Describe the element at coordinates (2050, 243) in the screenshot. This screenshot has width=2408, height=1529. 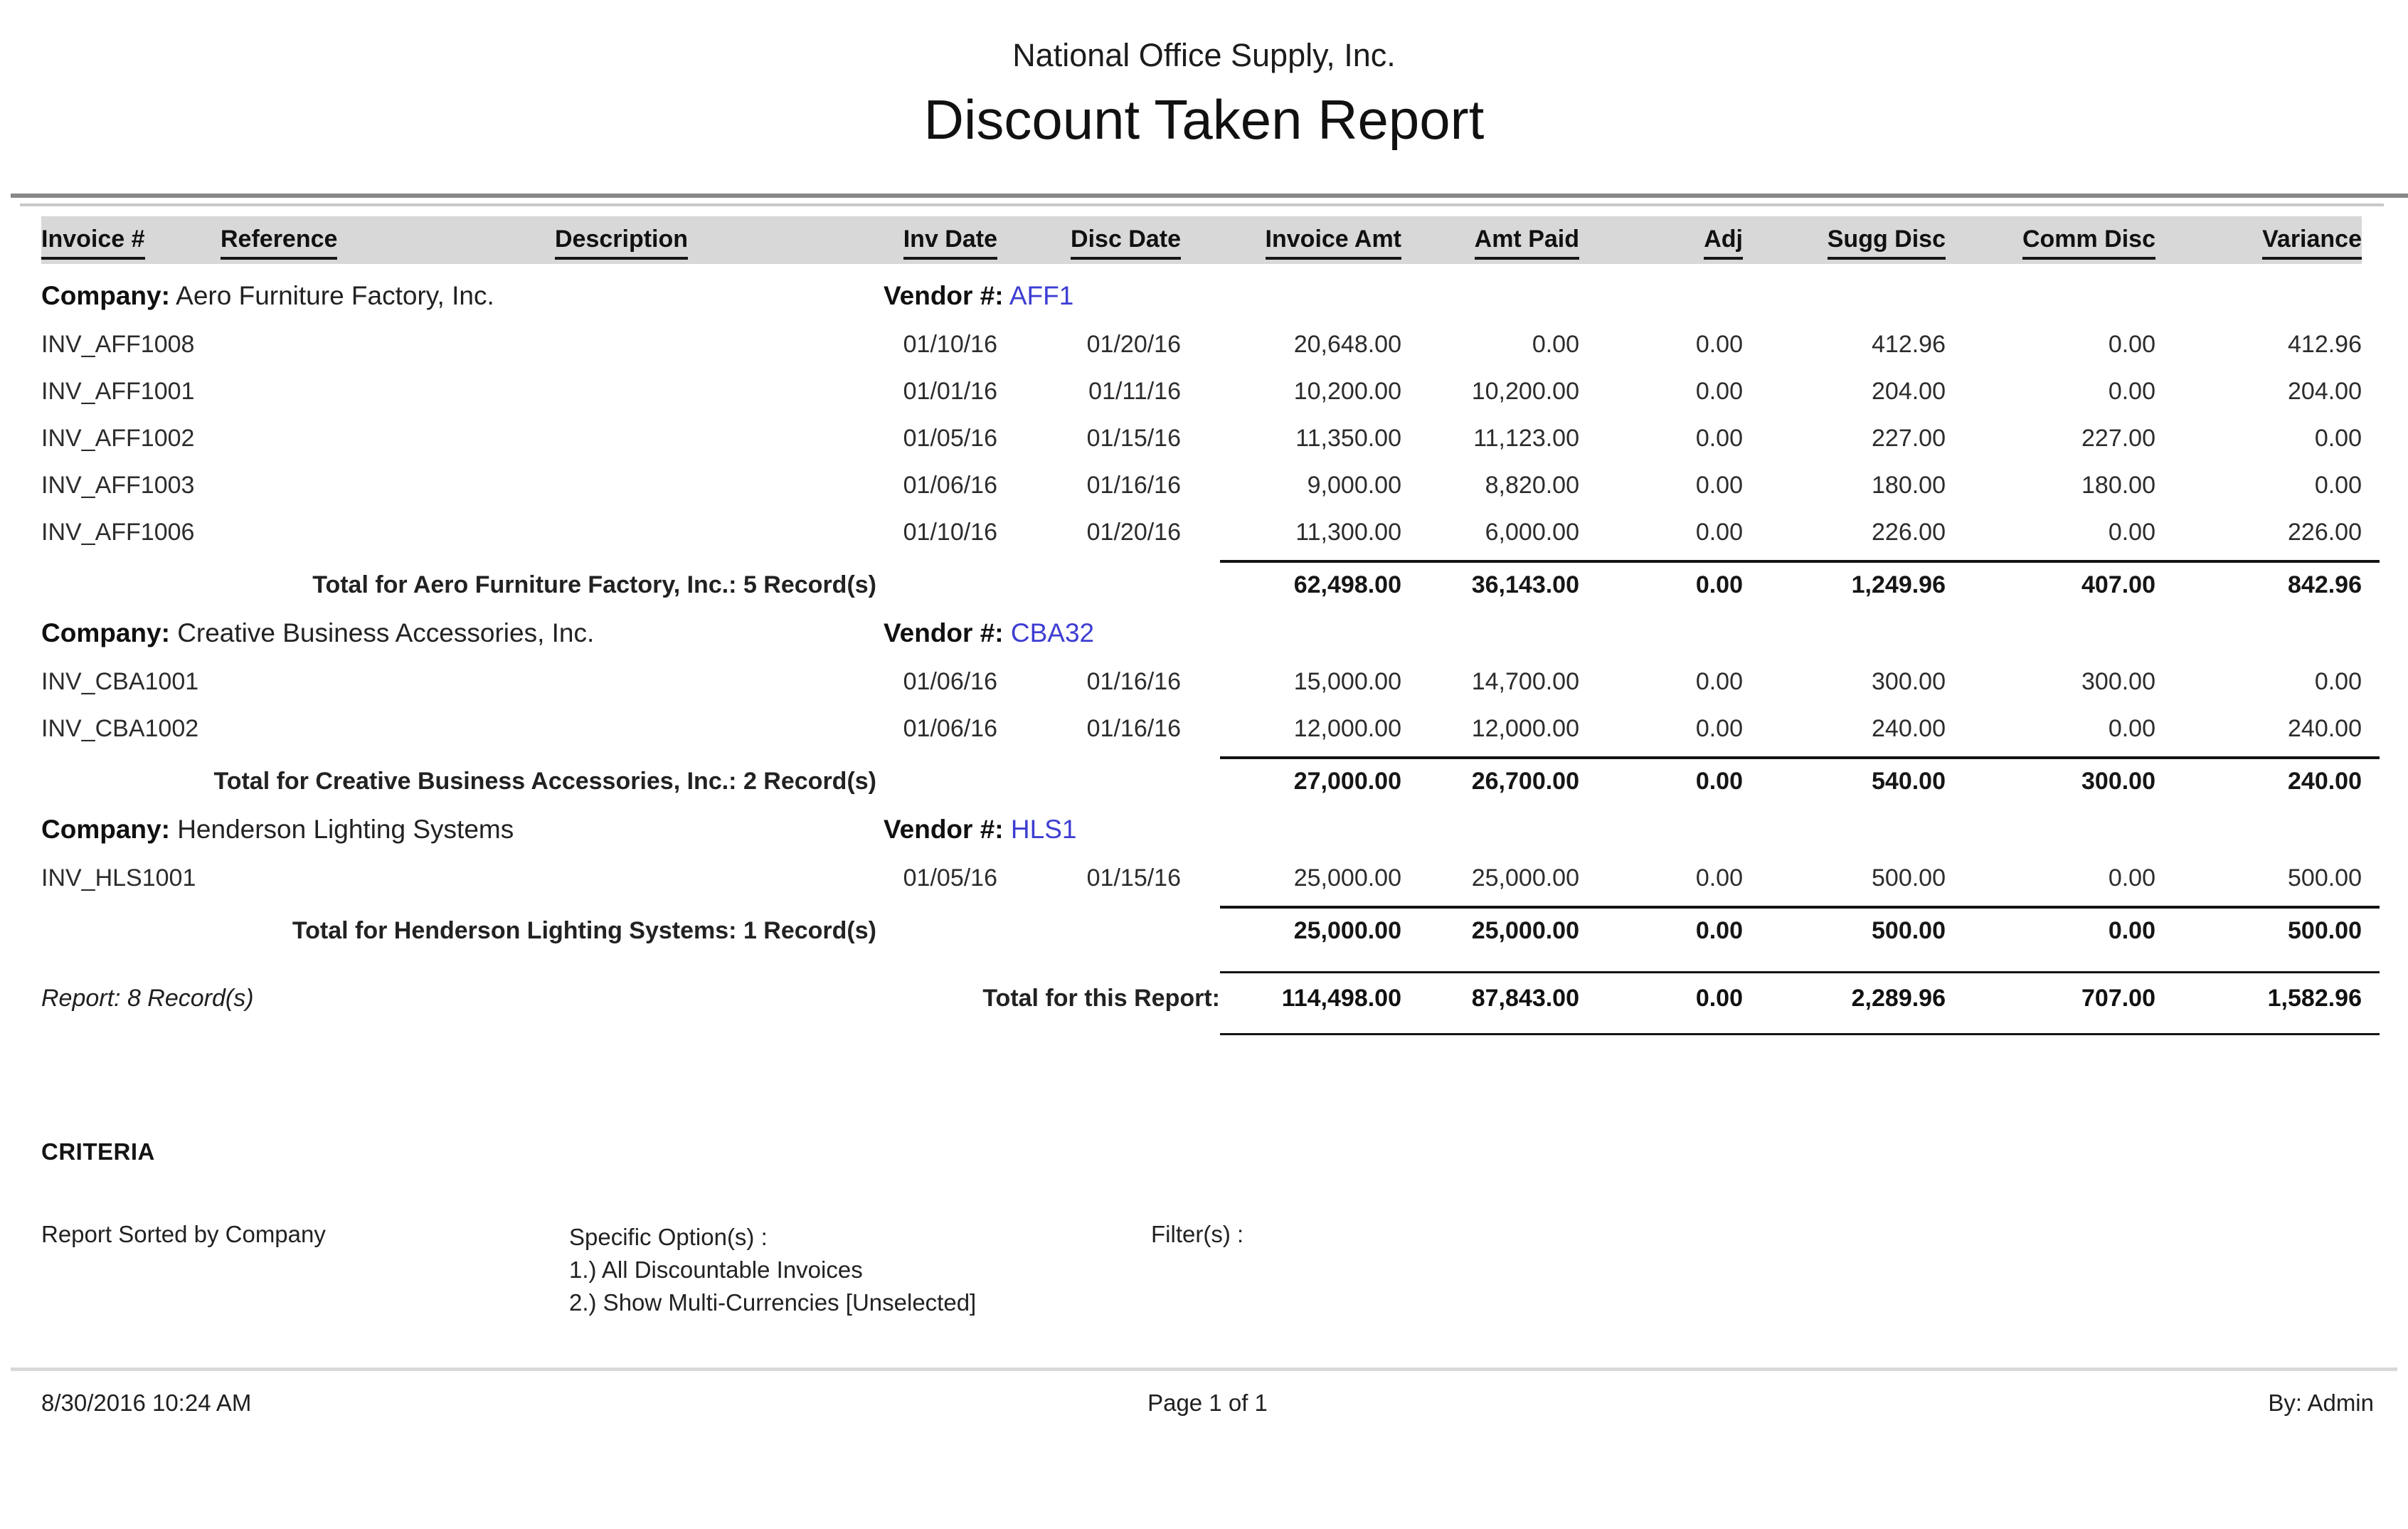
I see `column-header-comm-disc: Comm Disc` at that location.